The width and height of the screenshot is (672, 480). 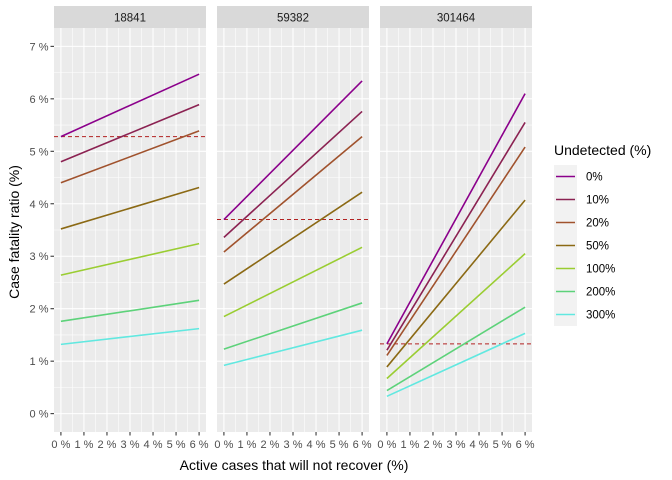 What do you see at coordinates (39, 205) in the screenshot?
I see `y-tick-label: 4 %` at bounding box center [39, 205].